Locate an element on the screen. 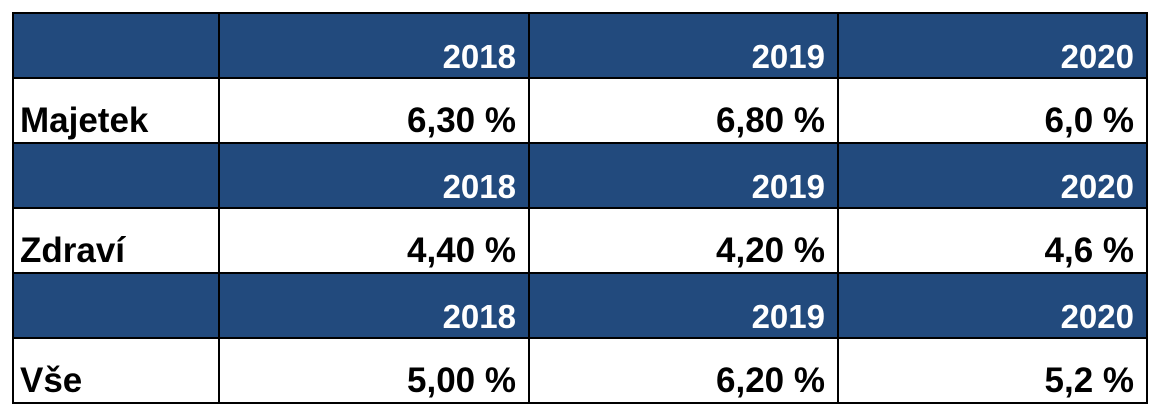  row-label-vse: Vše is located at coordinates (116, 370).